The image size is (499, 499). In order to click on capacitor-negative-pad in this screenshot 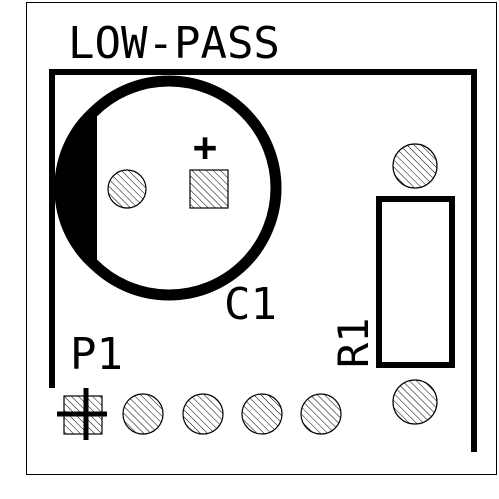, I will do `click(127, 189)`.